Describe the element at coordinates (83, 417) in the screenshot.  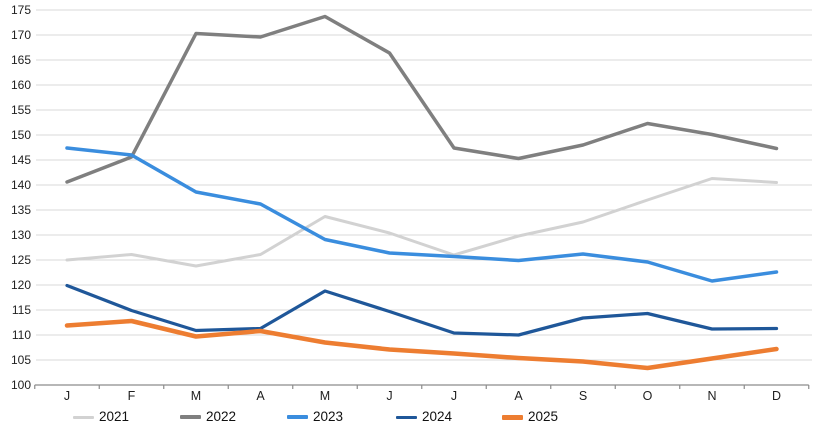
I see `legend-color-line-2021` at that location.